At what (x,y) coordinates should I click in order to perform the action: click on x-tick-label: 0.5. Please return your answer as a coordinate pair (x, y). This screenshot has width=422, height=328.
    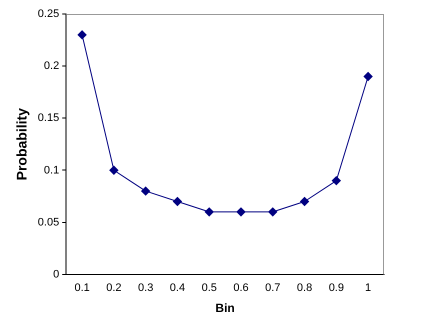
    Looking at the image, I should click on (209, 288).